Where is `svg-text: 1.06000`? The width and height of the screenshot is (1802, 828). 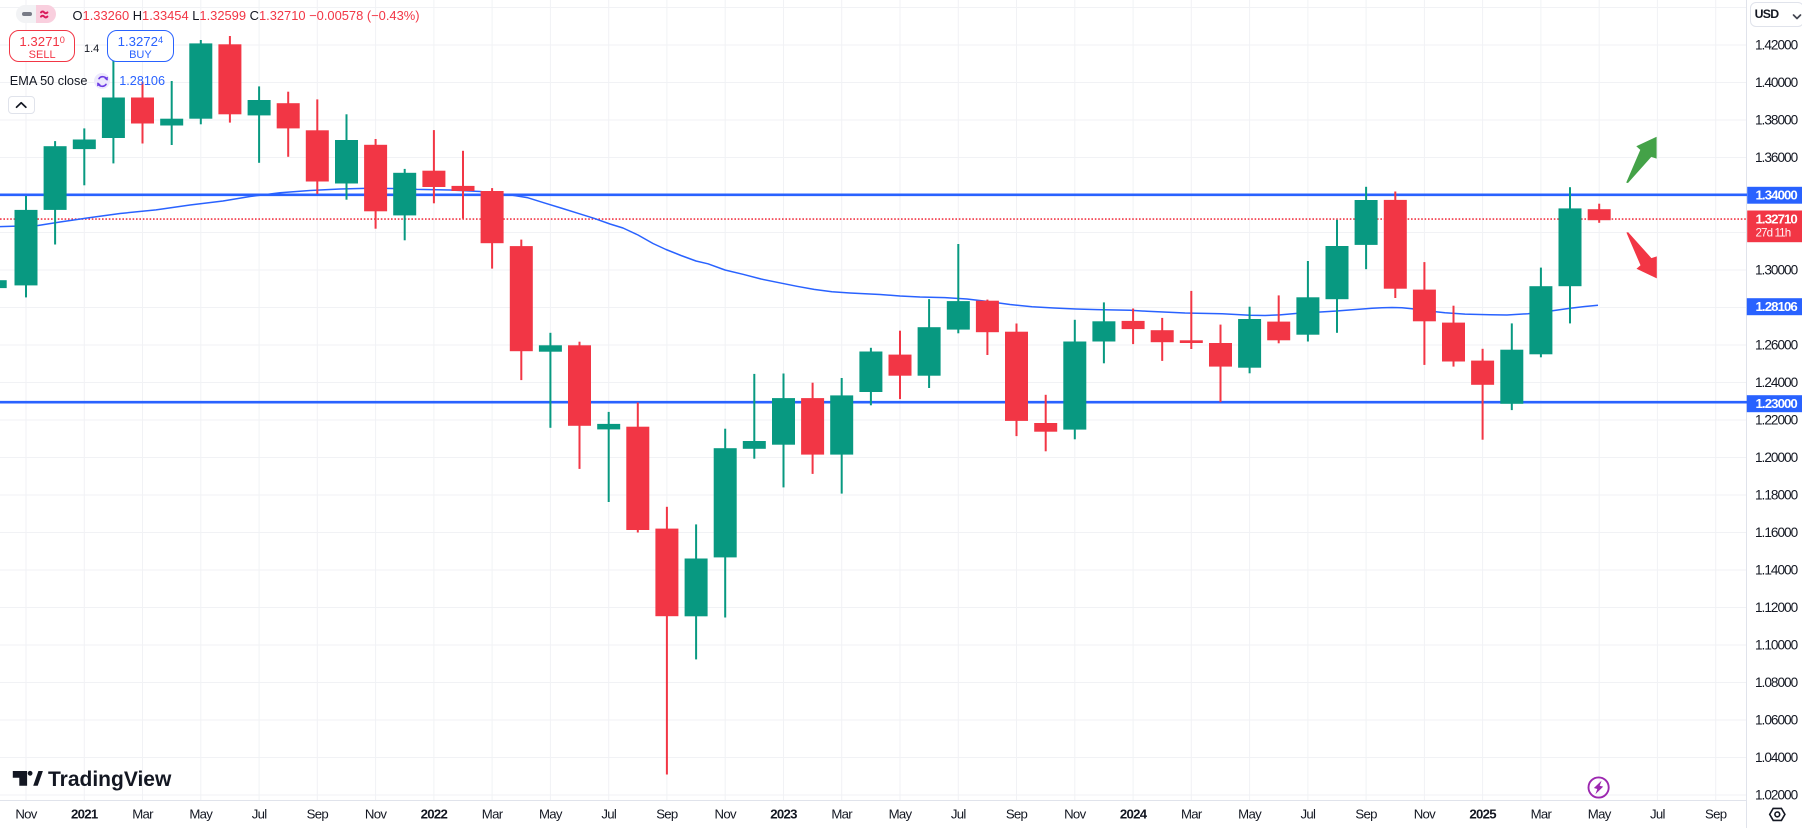
svg-text: 1.06000 is located at coordinates (1777, 719).